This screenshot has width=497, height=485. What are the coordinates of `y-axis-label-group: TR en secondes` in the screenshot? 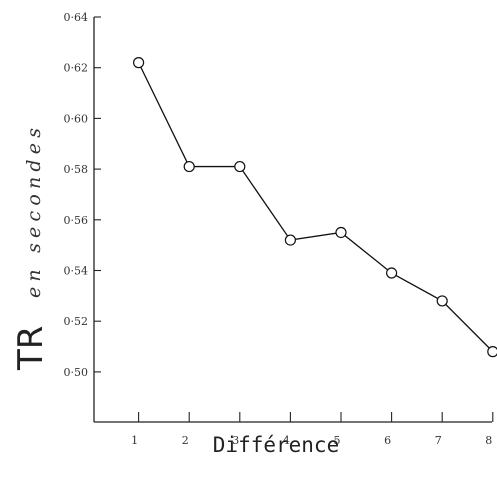 It's located at (31, 249).